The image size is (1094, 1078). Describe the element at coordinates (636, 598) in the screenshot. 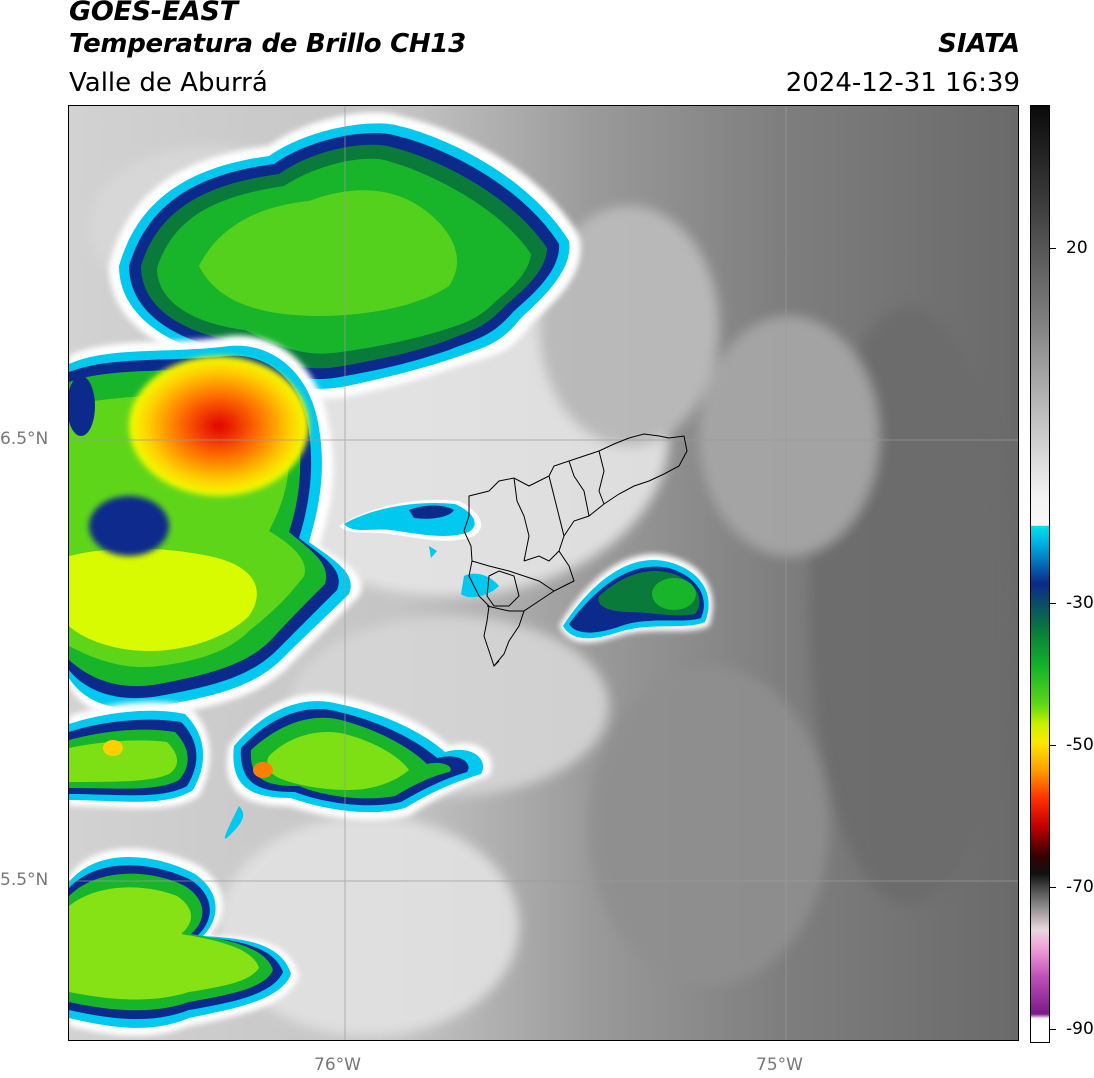

I see `cloud-cluster-east` at that location.